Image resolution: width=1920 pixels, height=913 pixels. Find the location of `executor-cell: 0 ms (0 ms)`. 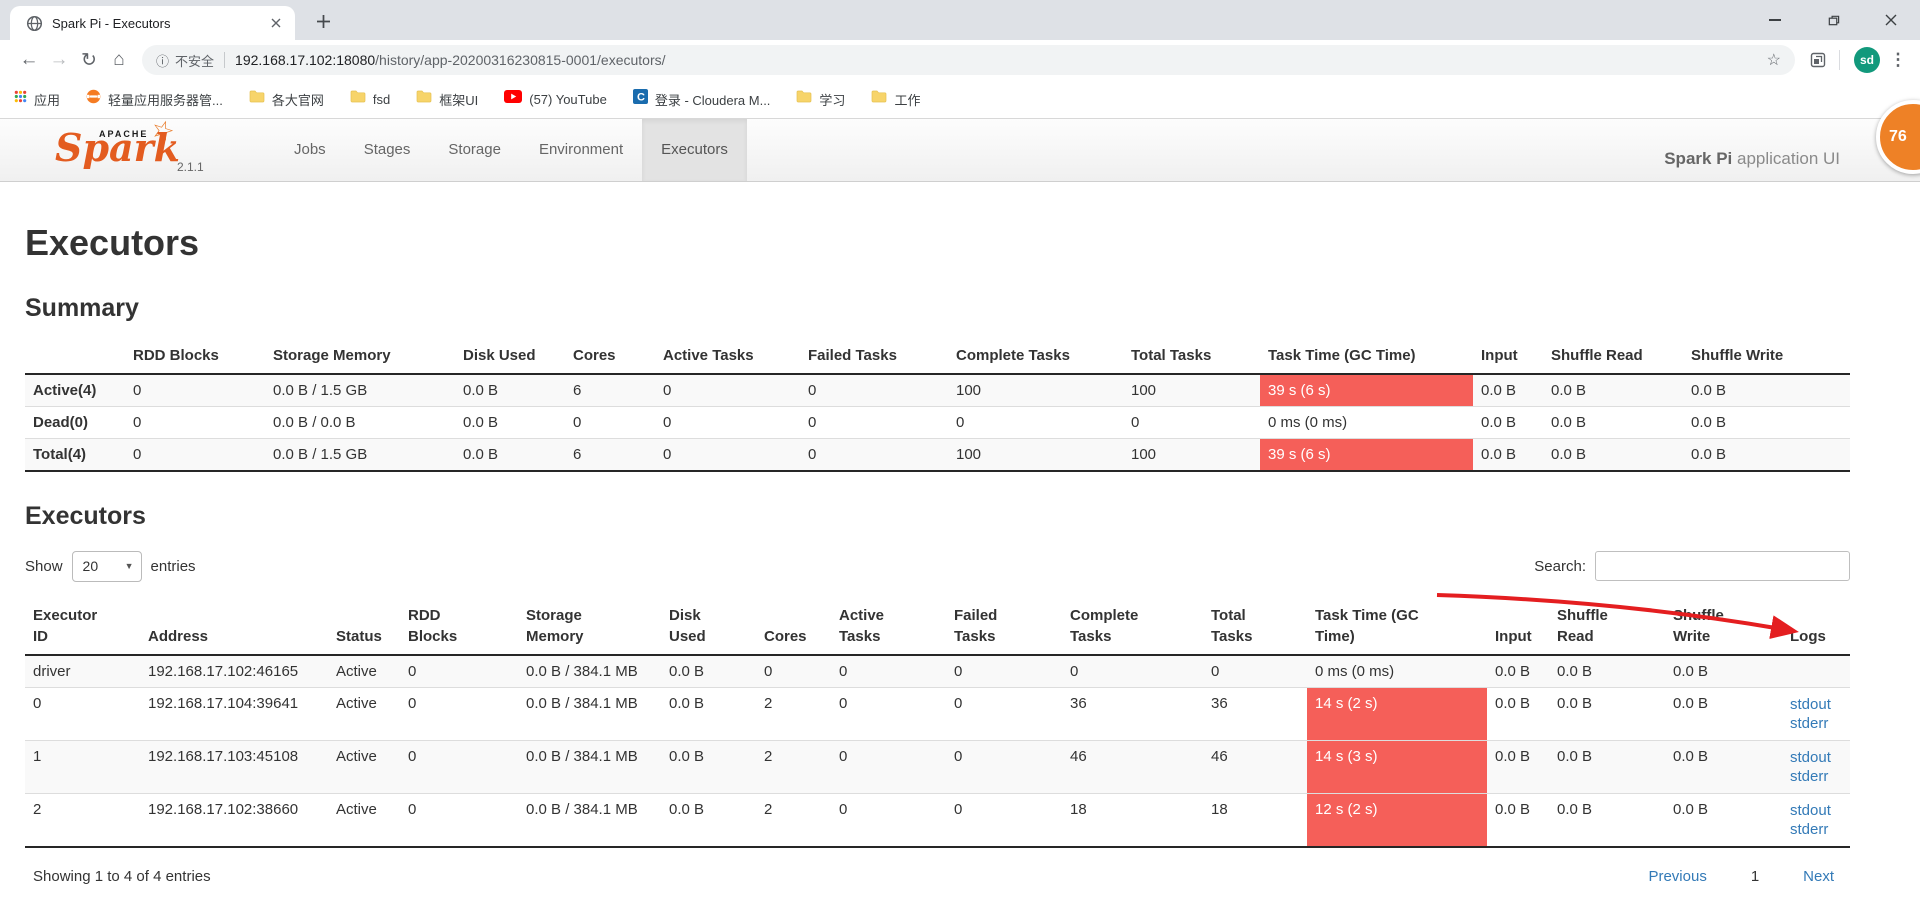

executor-cell: 0 ms (0 ms) is located at coordinates (1355, 671).